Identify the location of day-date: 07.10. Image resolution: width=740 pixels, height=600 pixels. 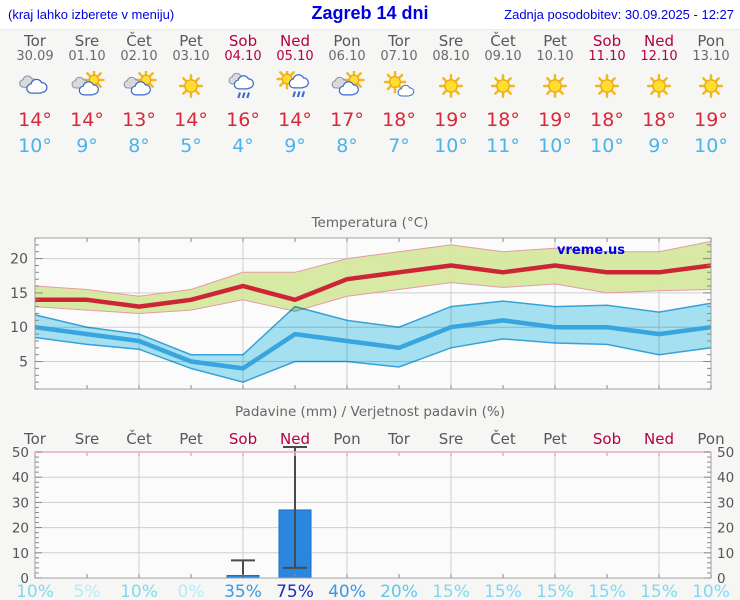
(399, 56).